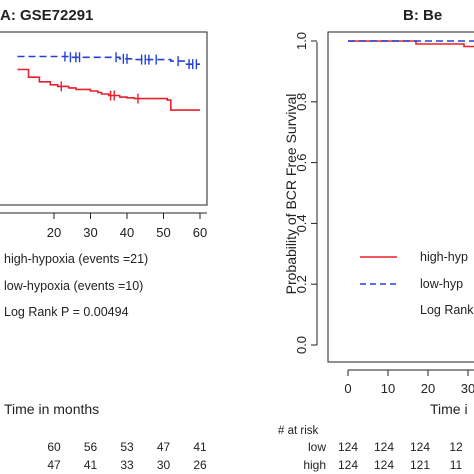 This screenshot has width=474, height=474. I want to click on panel-a-series, so click(108, 81).